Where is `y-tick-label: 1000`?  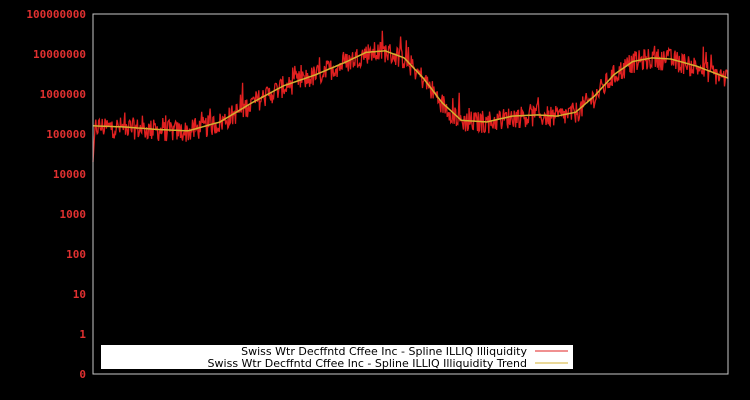 y-tick-label: 1000 is located at coordinates (73, 214).